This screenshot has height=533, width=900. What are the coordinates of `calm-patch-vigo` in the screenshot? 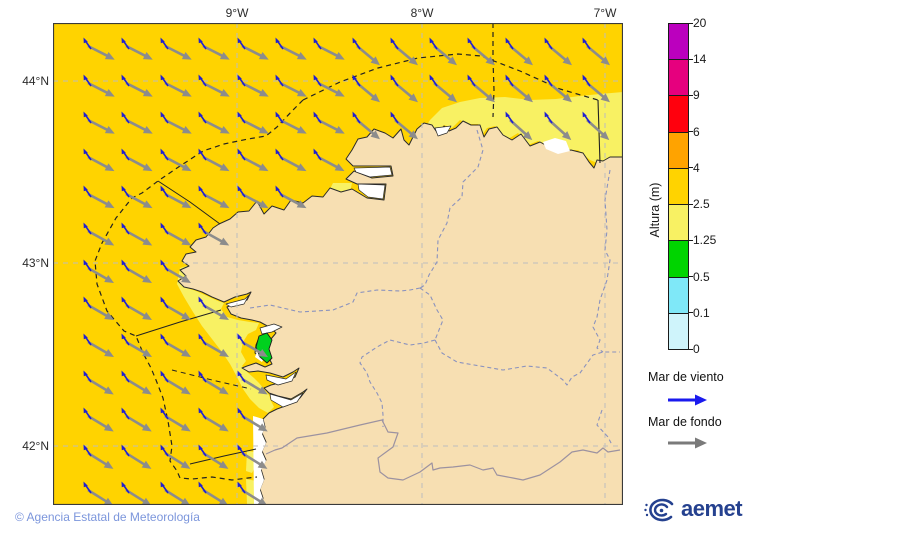 It's located at (286, 400).